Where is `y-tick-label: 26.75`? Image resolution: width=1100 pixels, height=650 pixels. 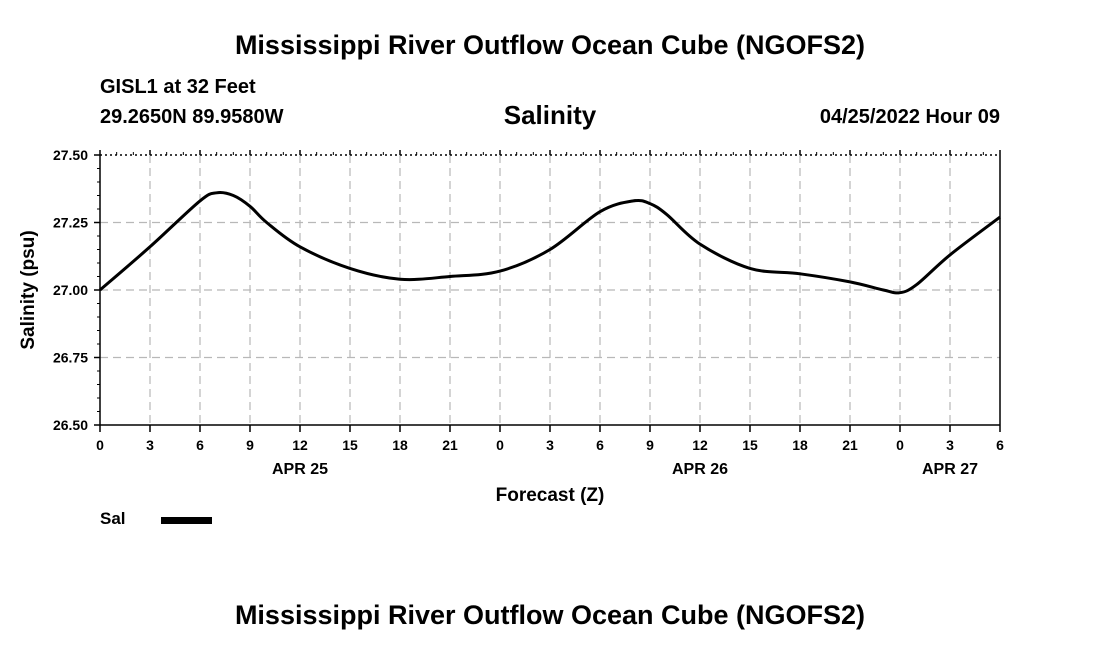
y-tick-label: 26.75 is located at coordinates (70, 358).